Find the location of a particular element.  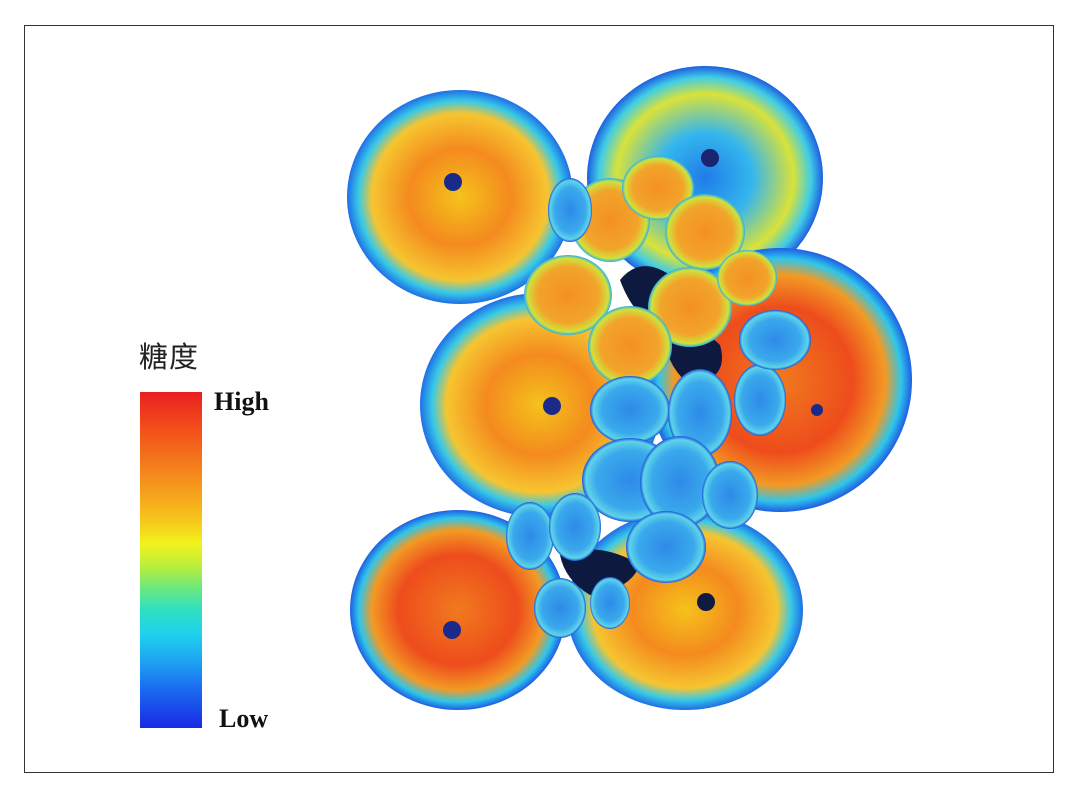

legend-title: 糖度 is located at coordinates (169, 357).